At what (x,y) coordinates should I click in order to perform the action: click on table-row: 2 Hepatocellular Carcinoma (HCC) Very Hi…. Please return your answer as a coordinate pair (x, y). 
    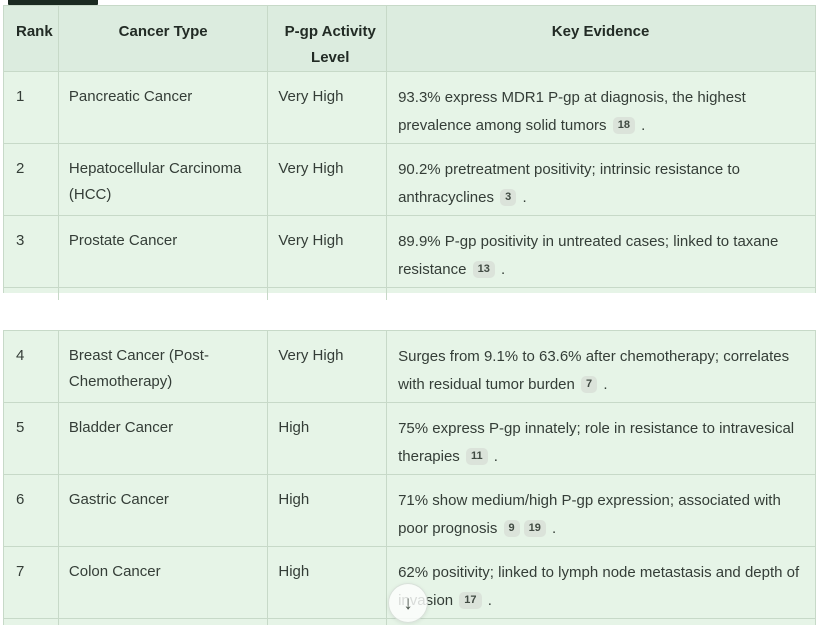
    Looking at the image, I should click on (409, 180).